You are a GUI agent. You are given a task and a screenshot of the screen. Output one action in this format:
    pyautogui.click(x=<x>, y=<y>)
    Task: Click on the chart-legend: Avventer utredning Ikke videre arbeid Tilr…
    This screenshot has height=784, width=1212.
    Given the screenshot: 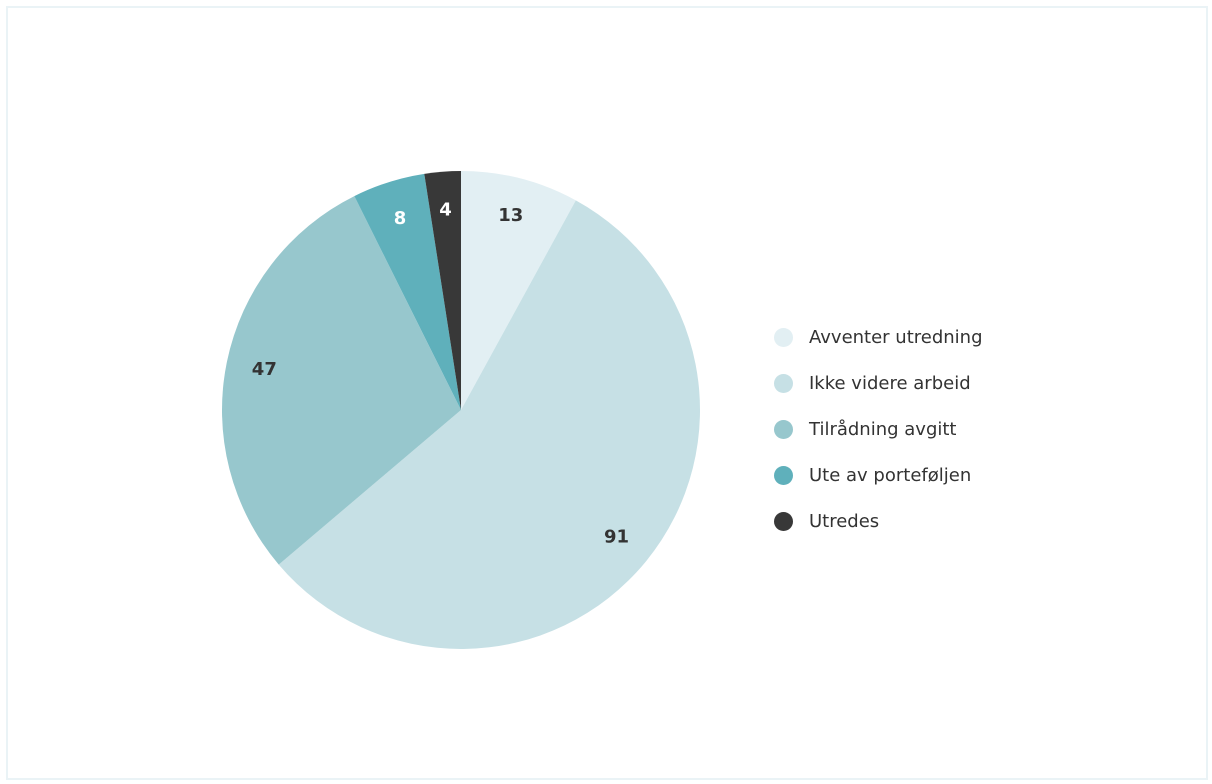 What is the action you would take?
    pyautogui.click(x=878, y=429)
    